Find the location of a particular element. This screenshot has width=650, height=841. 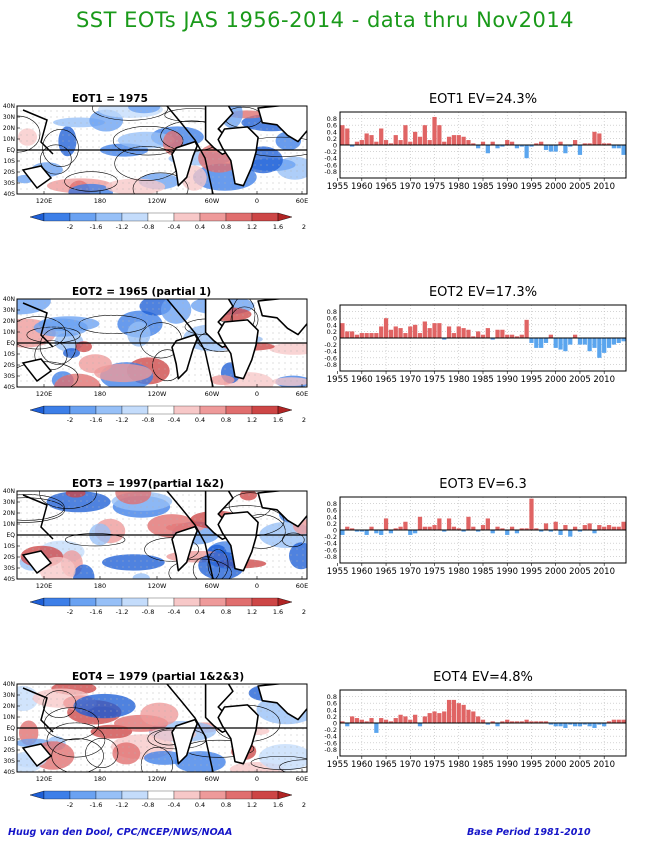

x-tick-label: 2010 is located at coordinates (604, 187).